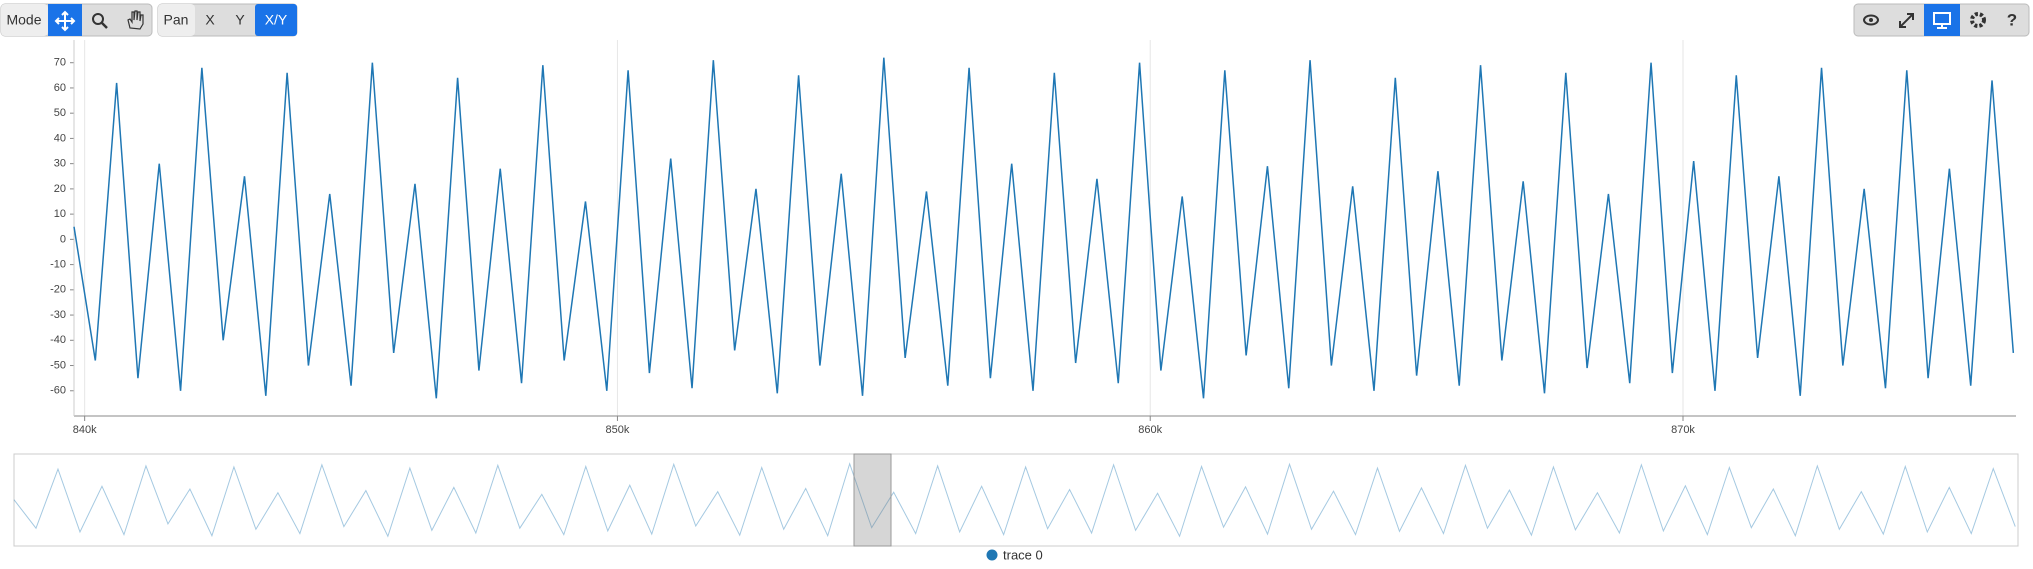 Image resolution: width=2033 pixels, height=569 pixels. I want to click on fullscreen-button, so click(1906, 20).